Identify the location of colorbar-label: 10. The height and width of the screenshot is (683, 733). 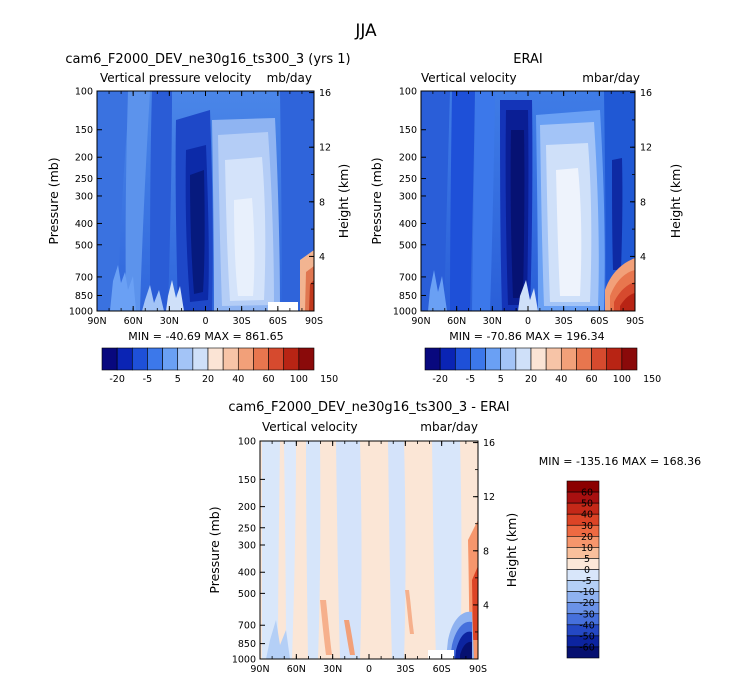
(587, 548).